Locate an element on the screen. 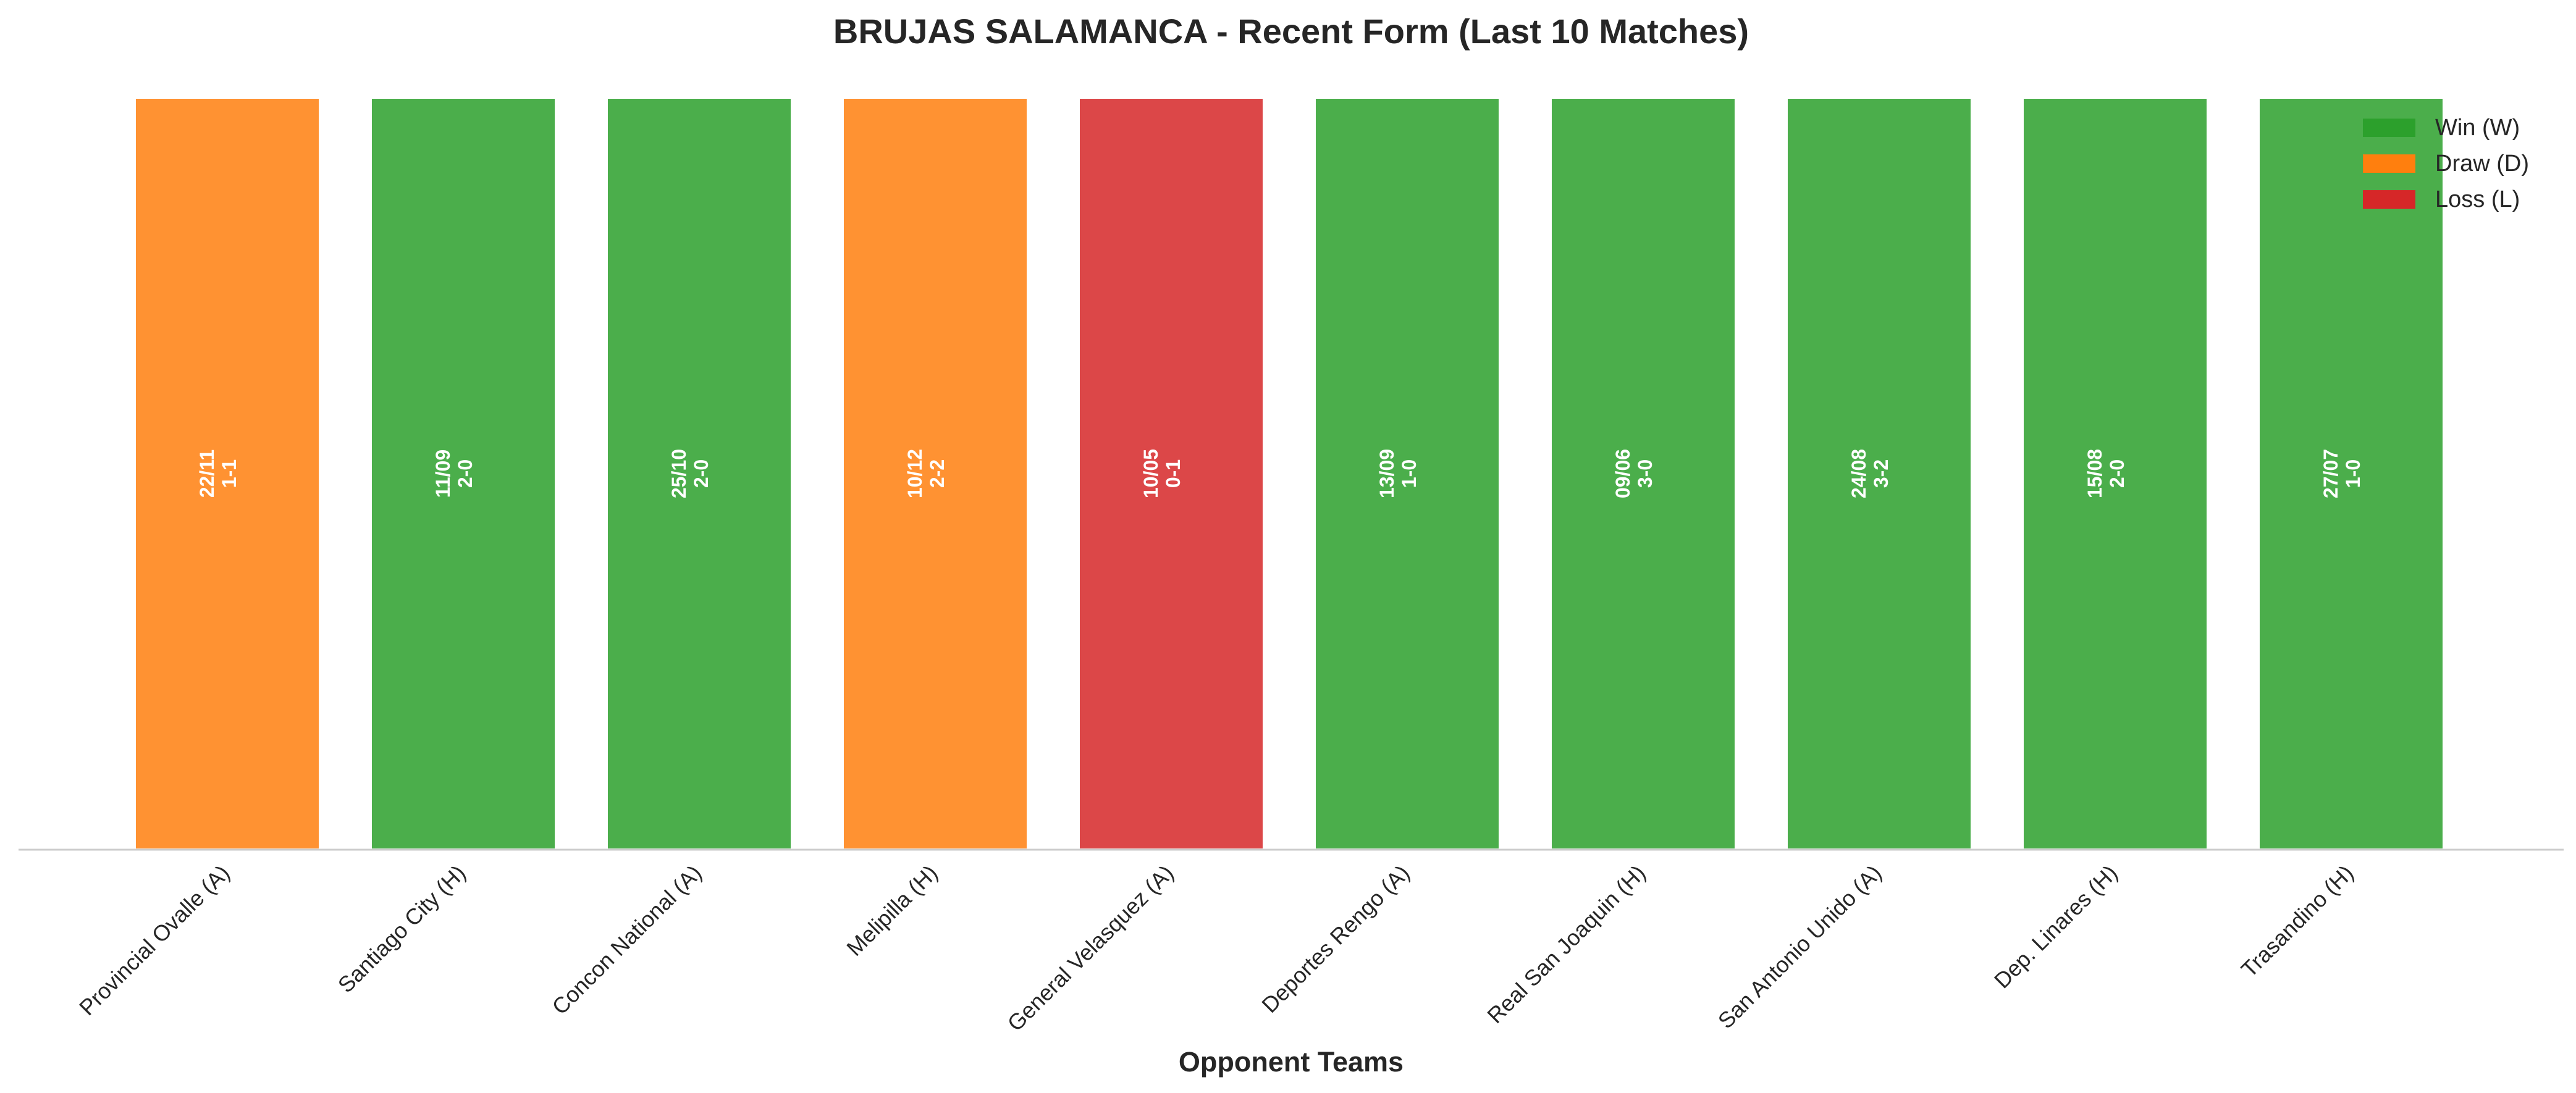  bar-date-label: 10/05 is located at coordinates (1151, 473).